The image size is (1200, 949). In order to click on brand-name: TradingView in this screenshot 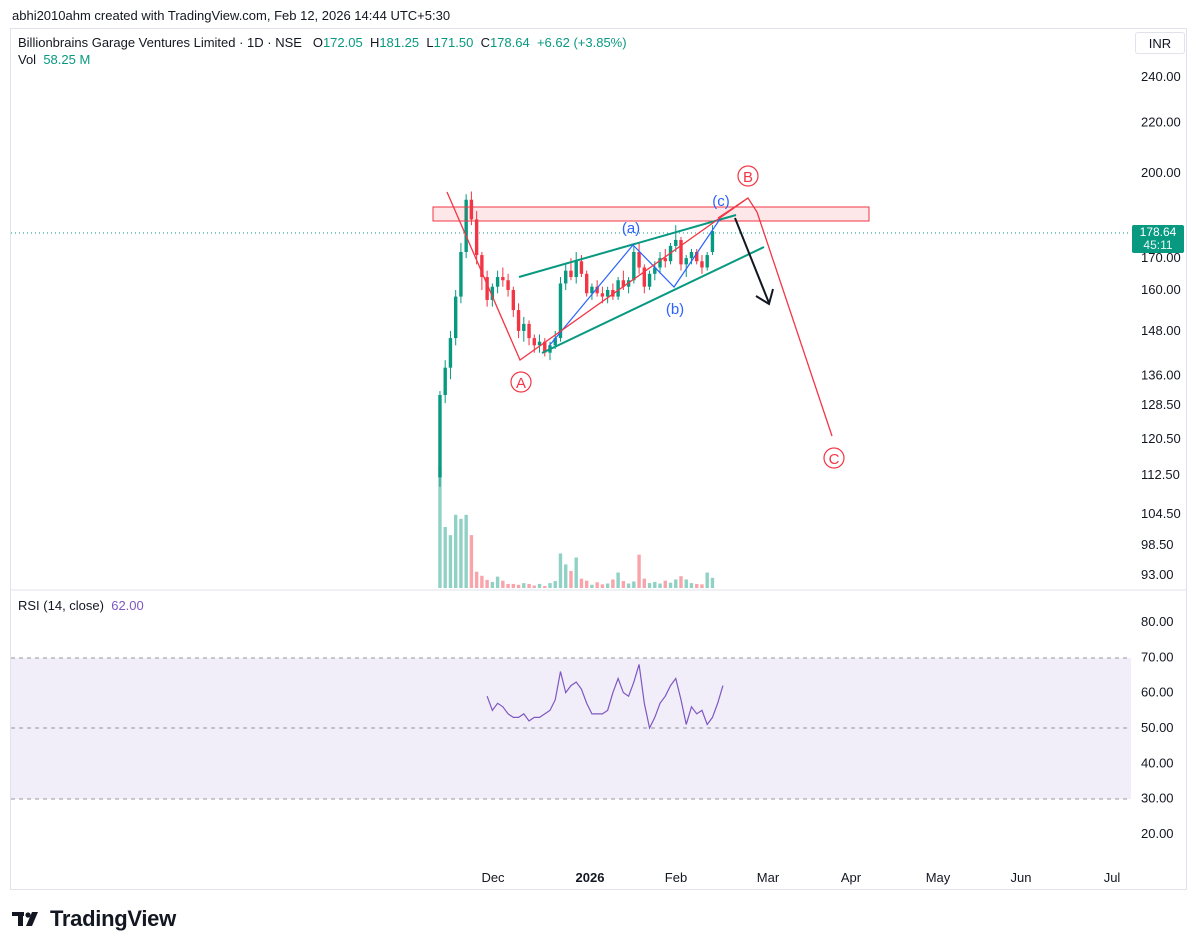, I will do `click(113, 918)`.